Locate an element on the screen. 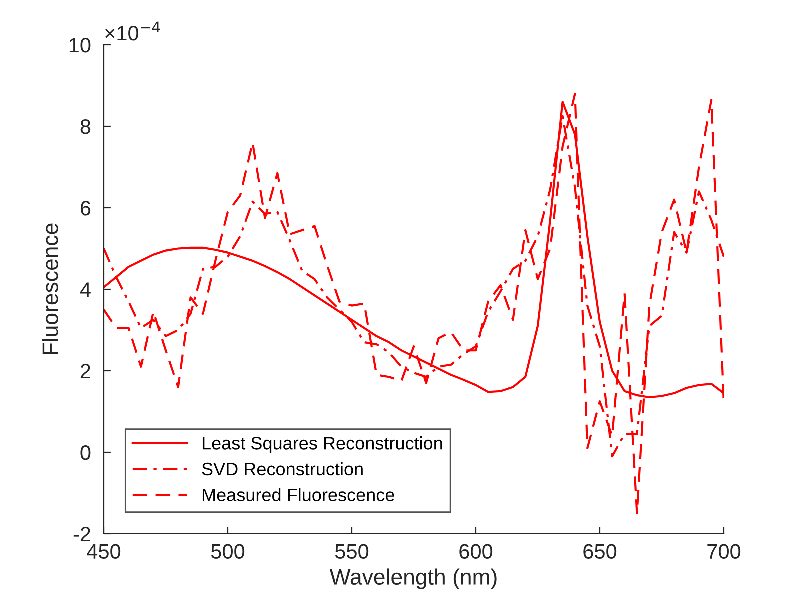 This screenshot has width=800, height=600. x-tick-label: 700 is located at coordinates (724, 552).